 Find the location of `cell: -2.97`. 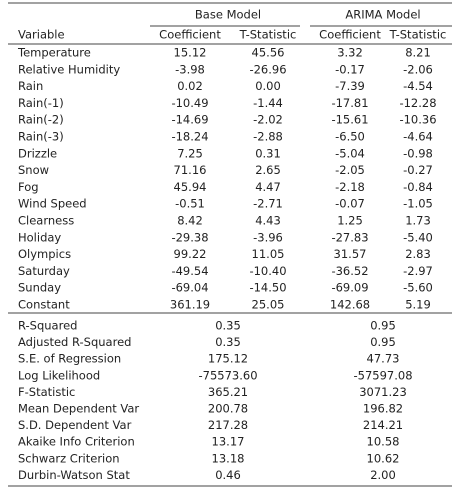

cell: -2.97 is located at coordinates (418, 271).